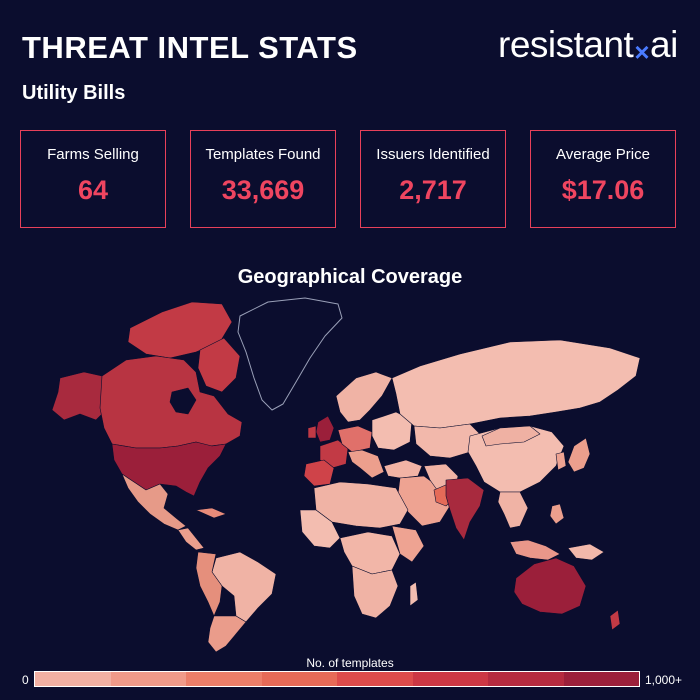 The height and width of the screenshot is (700, 700). I want to click on map-region-andes, so click(209, 584).